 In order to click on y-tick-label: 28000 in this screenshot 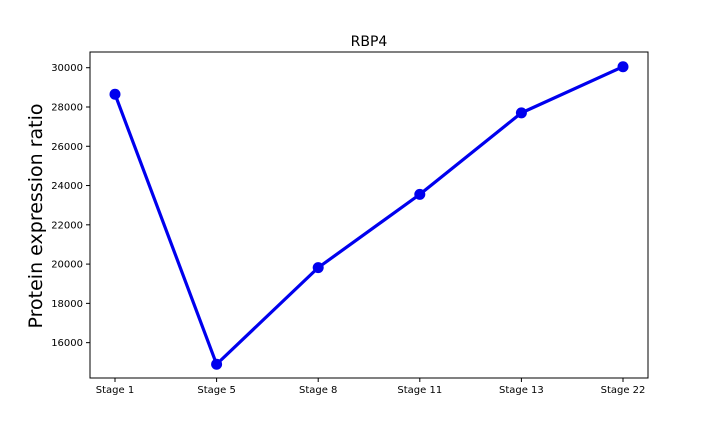, I will do `click(67, 107)`.